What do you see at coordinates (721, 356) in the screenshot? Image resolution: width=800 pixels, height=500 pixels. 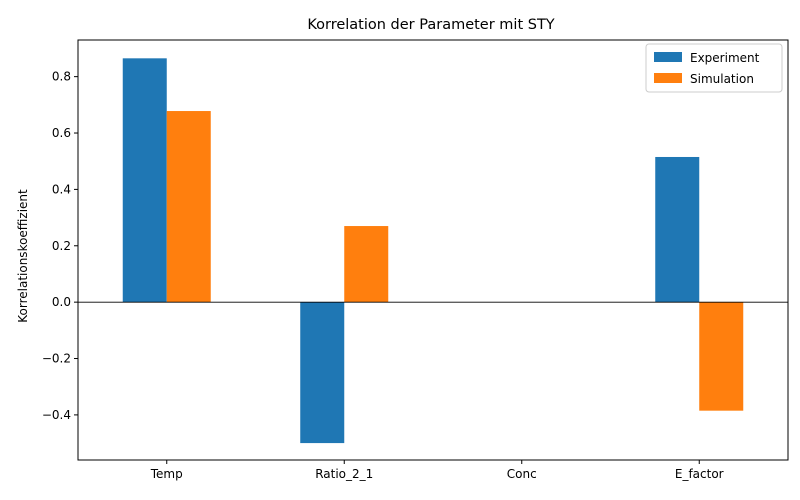 I see `bar-simulation-e_factor` at bounding box center [721, 356].